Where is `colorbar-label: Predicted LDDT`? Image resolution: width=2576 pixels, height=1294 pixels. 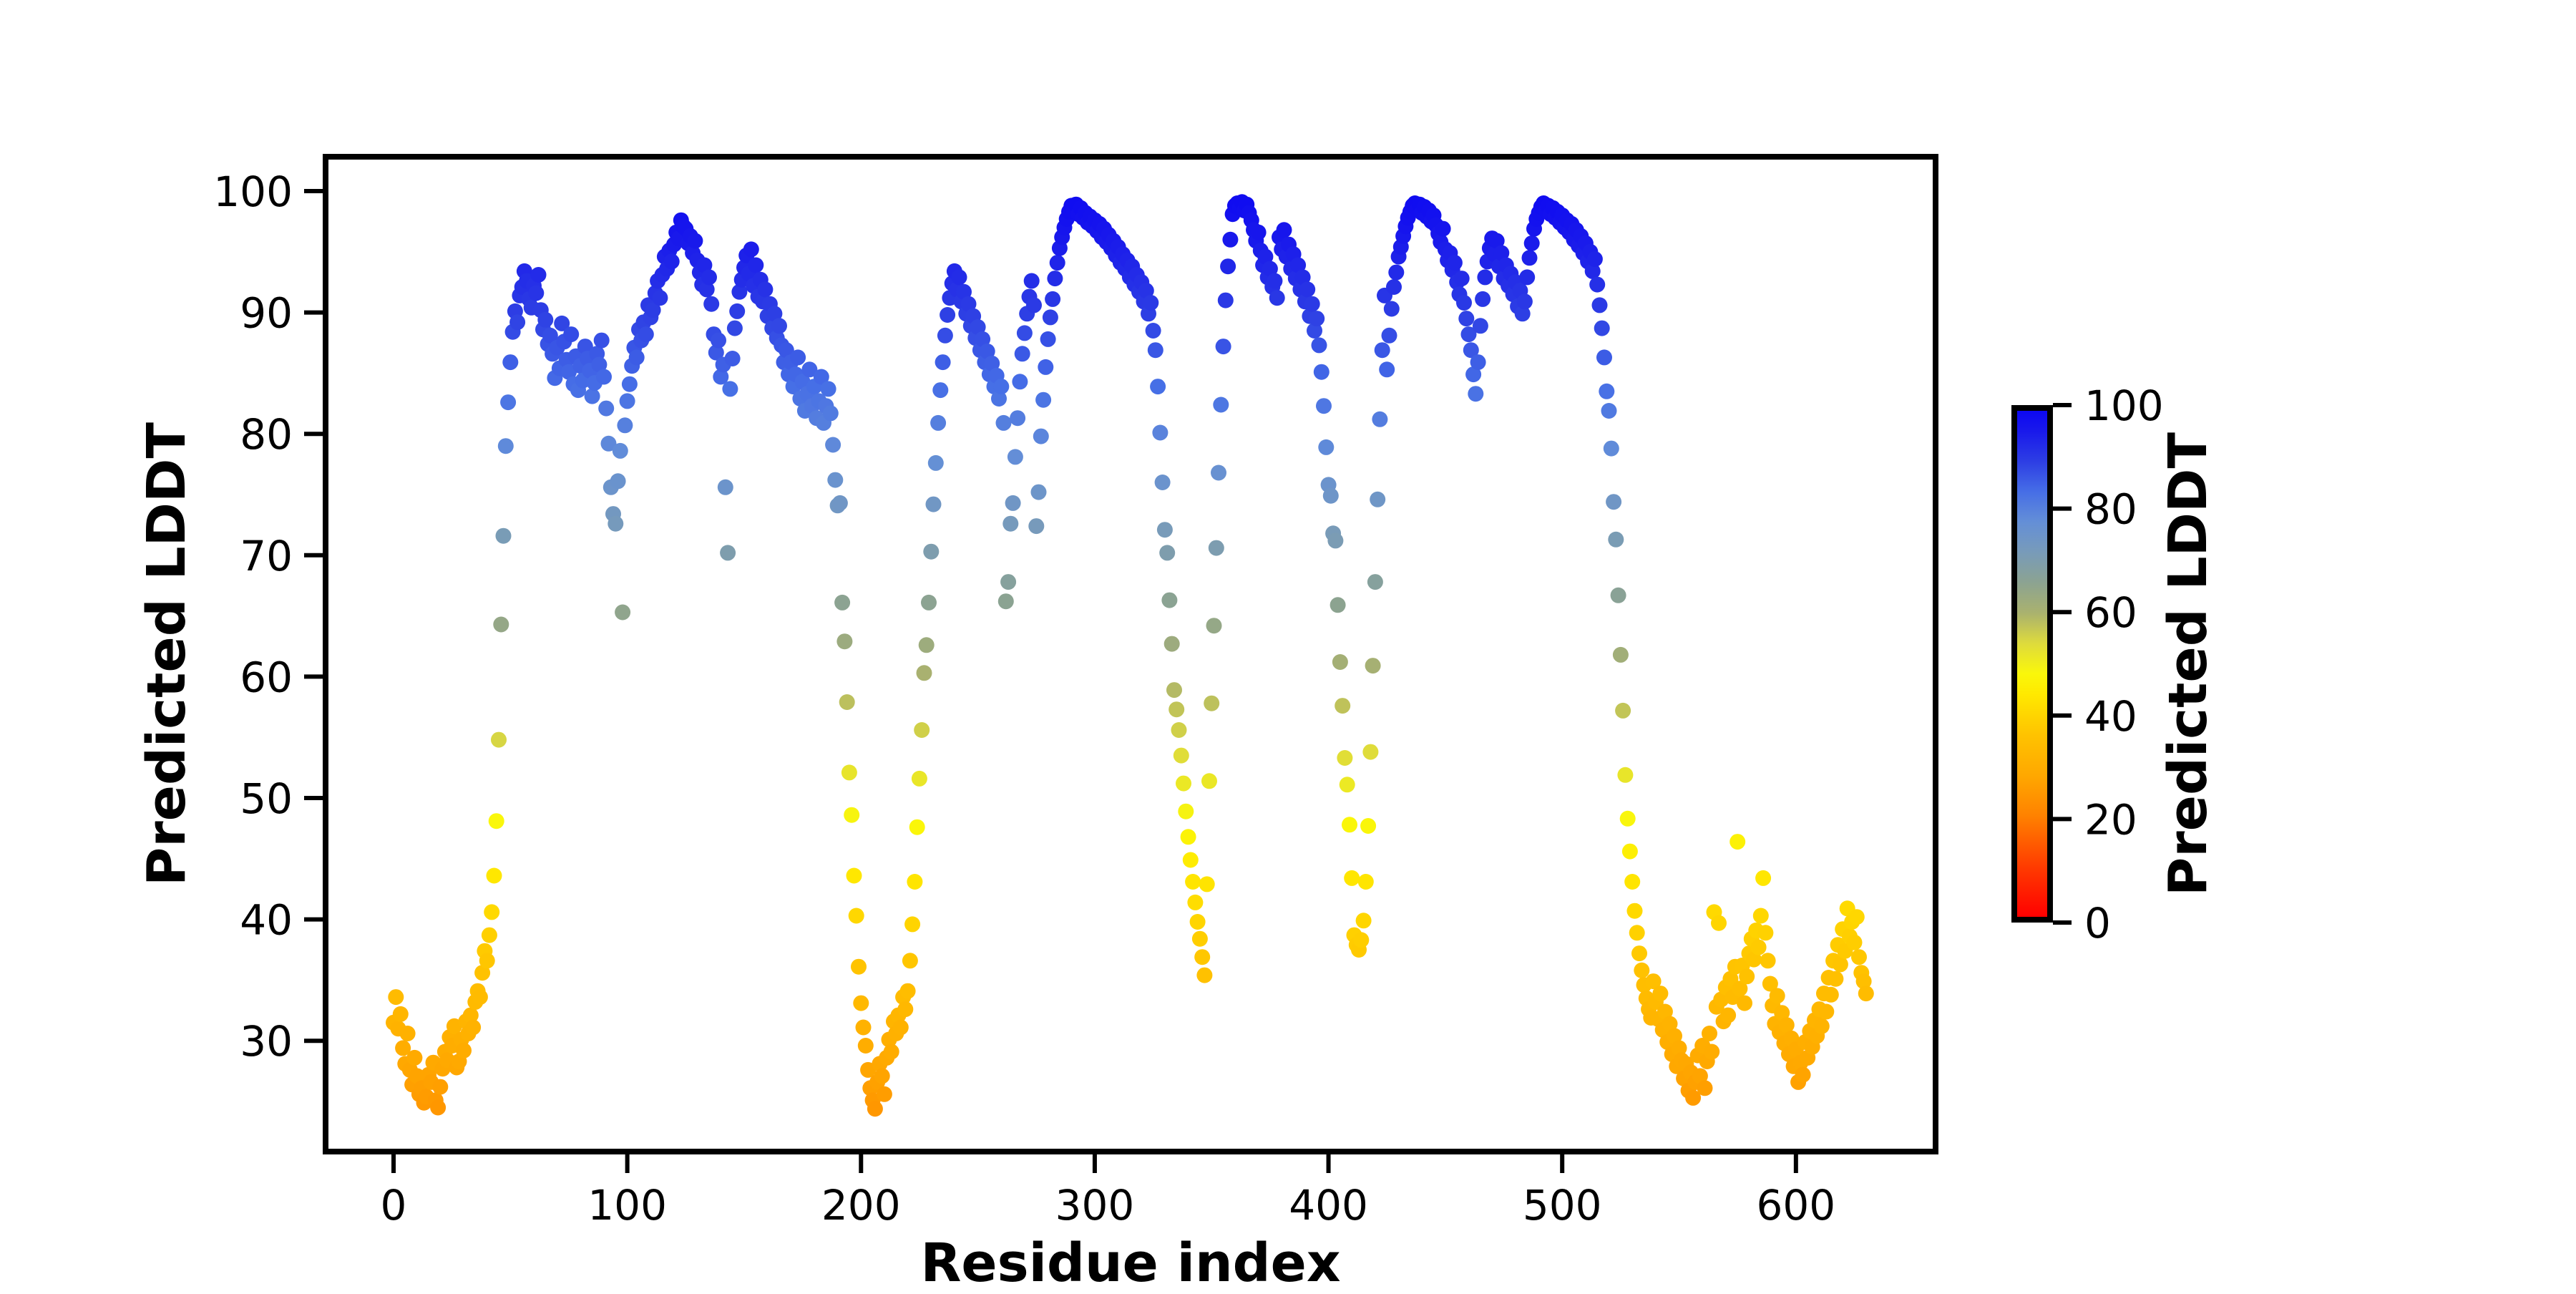 colorbar-label: Predicted LDDT is located at coordinates (2188, 664).